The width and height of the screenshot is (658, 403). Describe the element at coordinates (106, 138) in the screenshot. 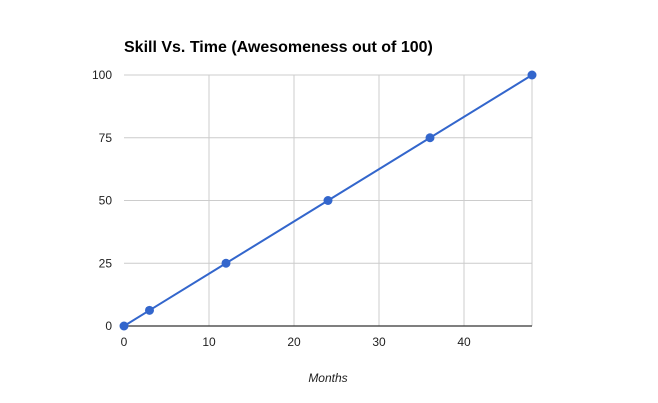

I see `y-tick-label: 75` at that location.